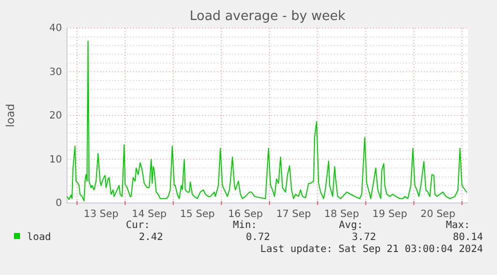 Image resolution: width=497 pixels, height=275 pixels. What do you see at coordinates (138, 225) in the screenshot?
I see `text: Cur:` at bounding box center [138, 225].